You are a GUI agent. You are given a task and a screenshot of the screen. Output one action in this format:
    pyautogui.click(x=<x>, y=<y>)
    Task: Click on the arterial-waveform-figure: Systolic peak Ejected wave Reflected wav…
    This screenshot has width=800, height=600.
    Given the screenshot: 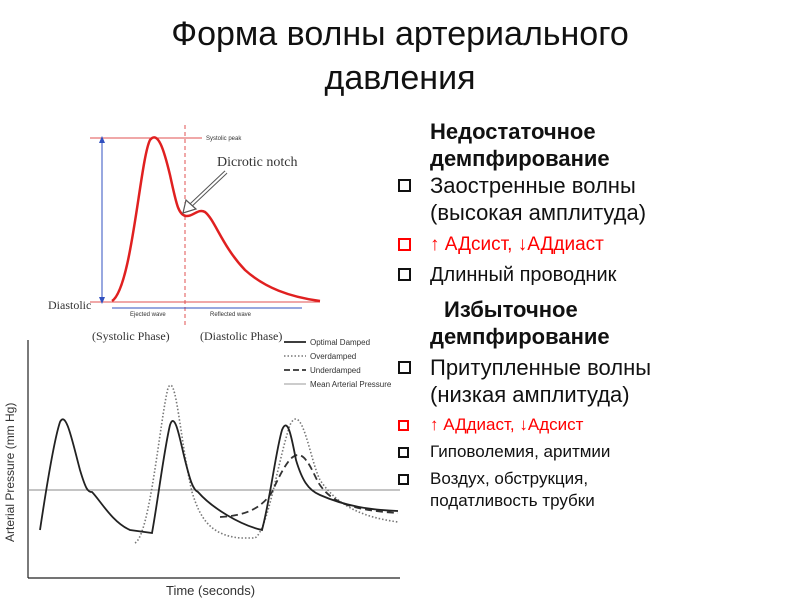 What is the action you would take?
    pyautogui.click(x=184, y=234)
    